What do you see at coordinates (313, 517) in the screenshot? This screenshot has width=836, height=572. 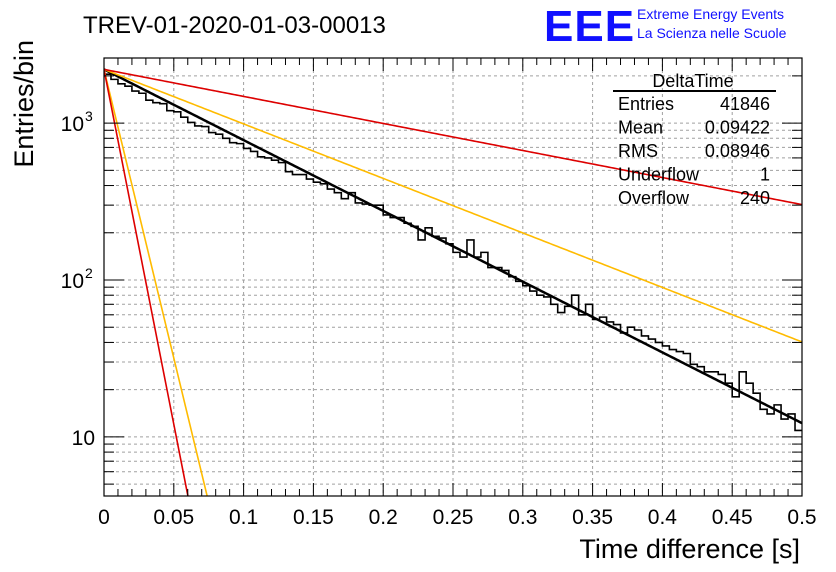 I see `x-tick-label: 0.15` at bounding box center [313, 517].